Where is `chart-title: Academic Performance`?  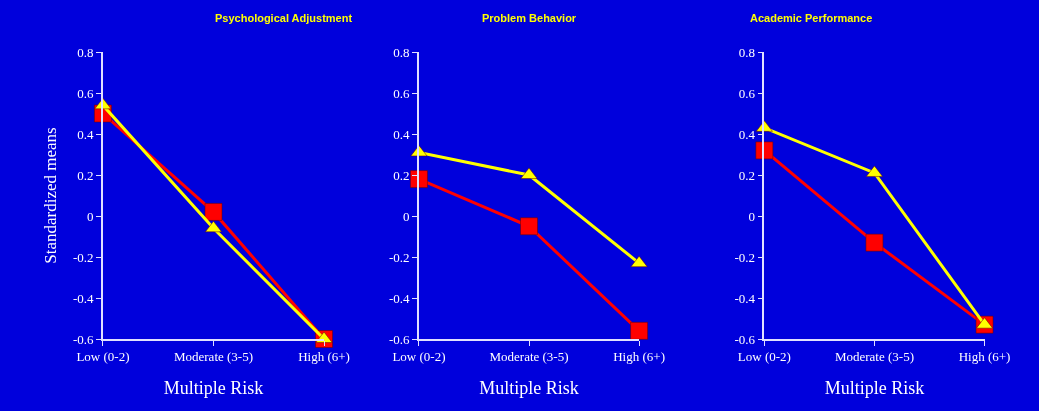
chart-title: Academic Performance is located at coordinates (811, 18).